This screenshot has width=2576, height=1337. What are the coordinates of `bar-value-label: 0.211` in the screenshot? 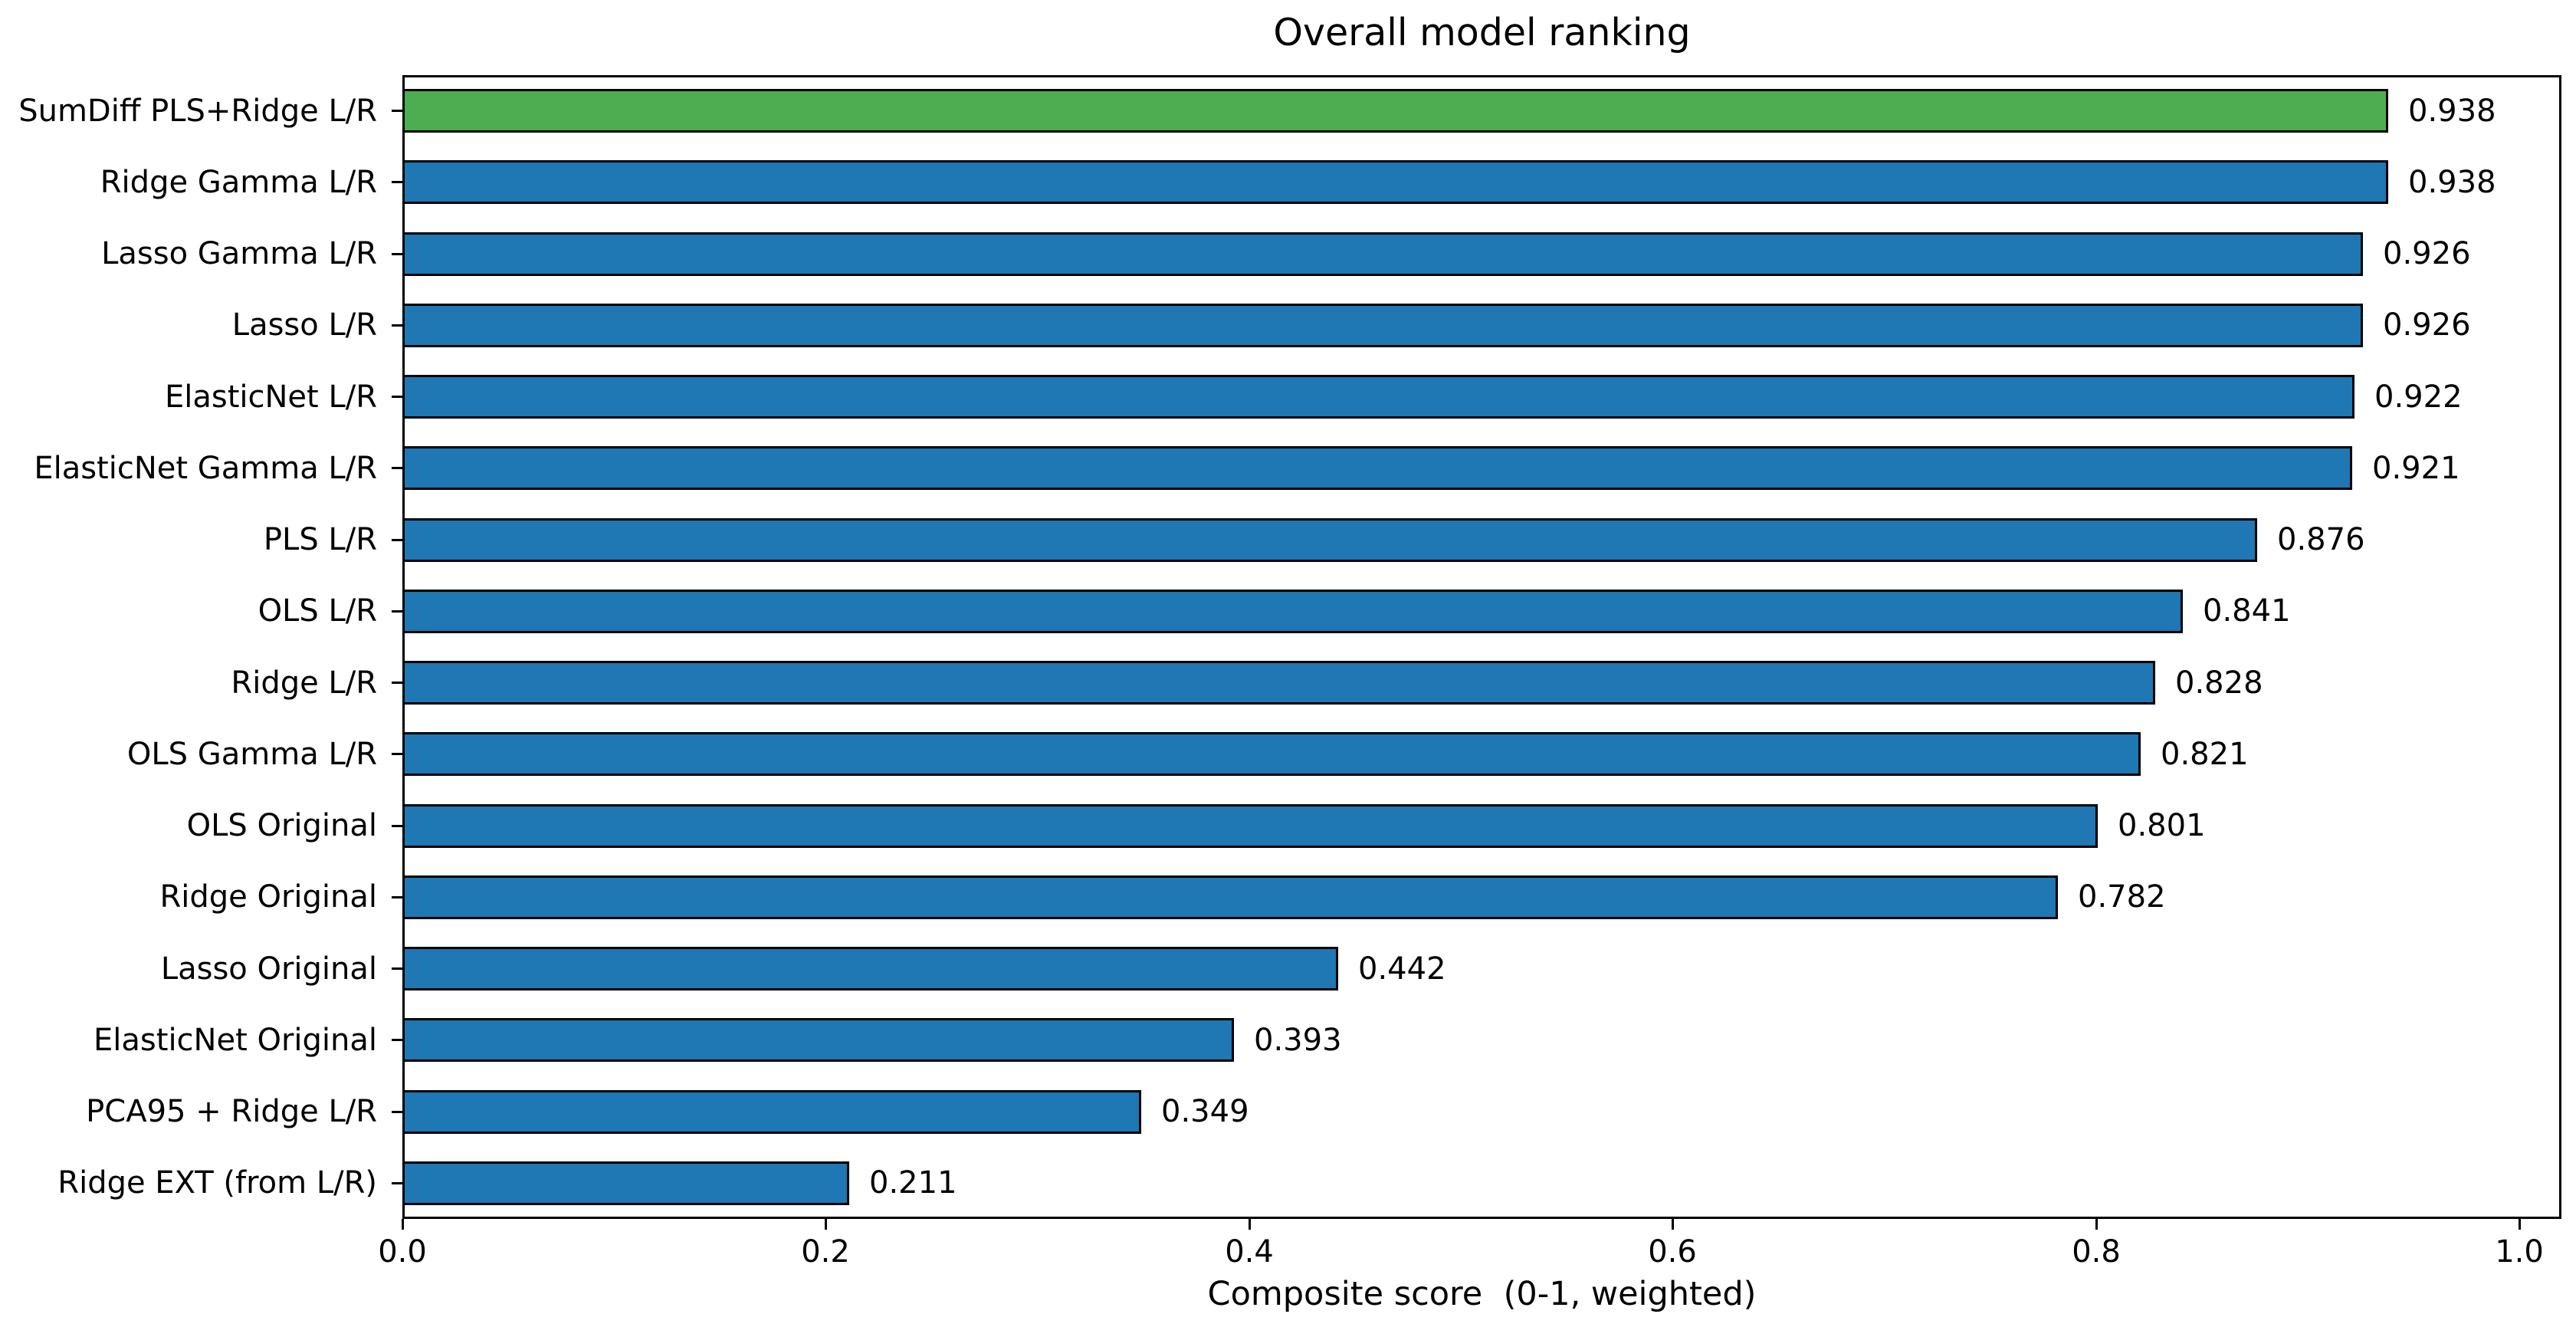 It's located at (913, 1183).